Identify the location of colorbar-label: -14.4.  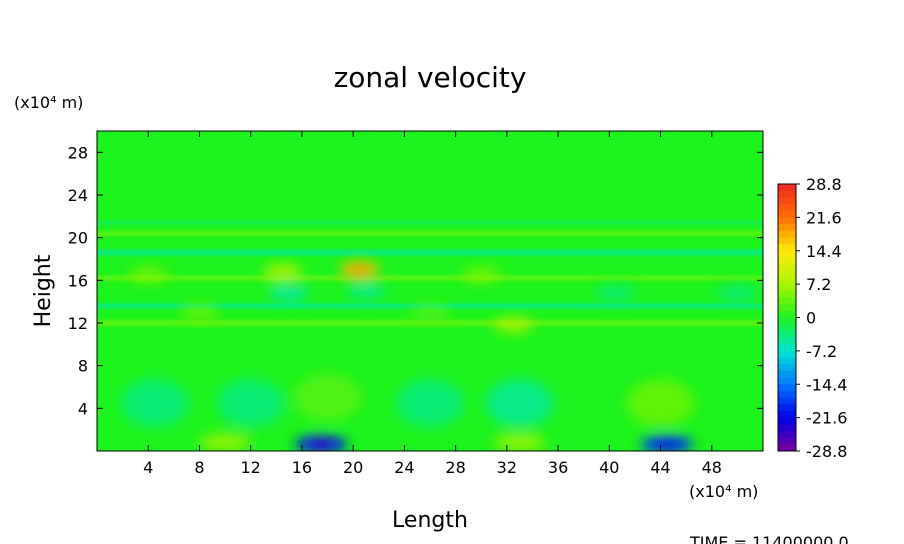
(826, 384).